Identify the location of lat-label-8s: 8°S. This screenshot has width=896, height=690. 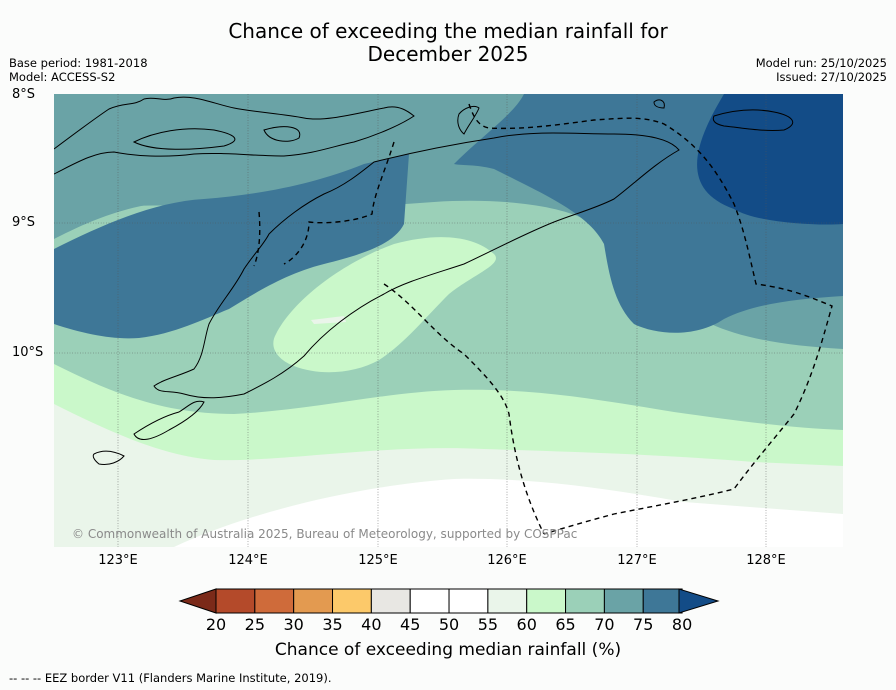
(24, 94).